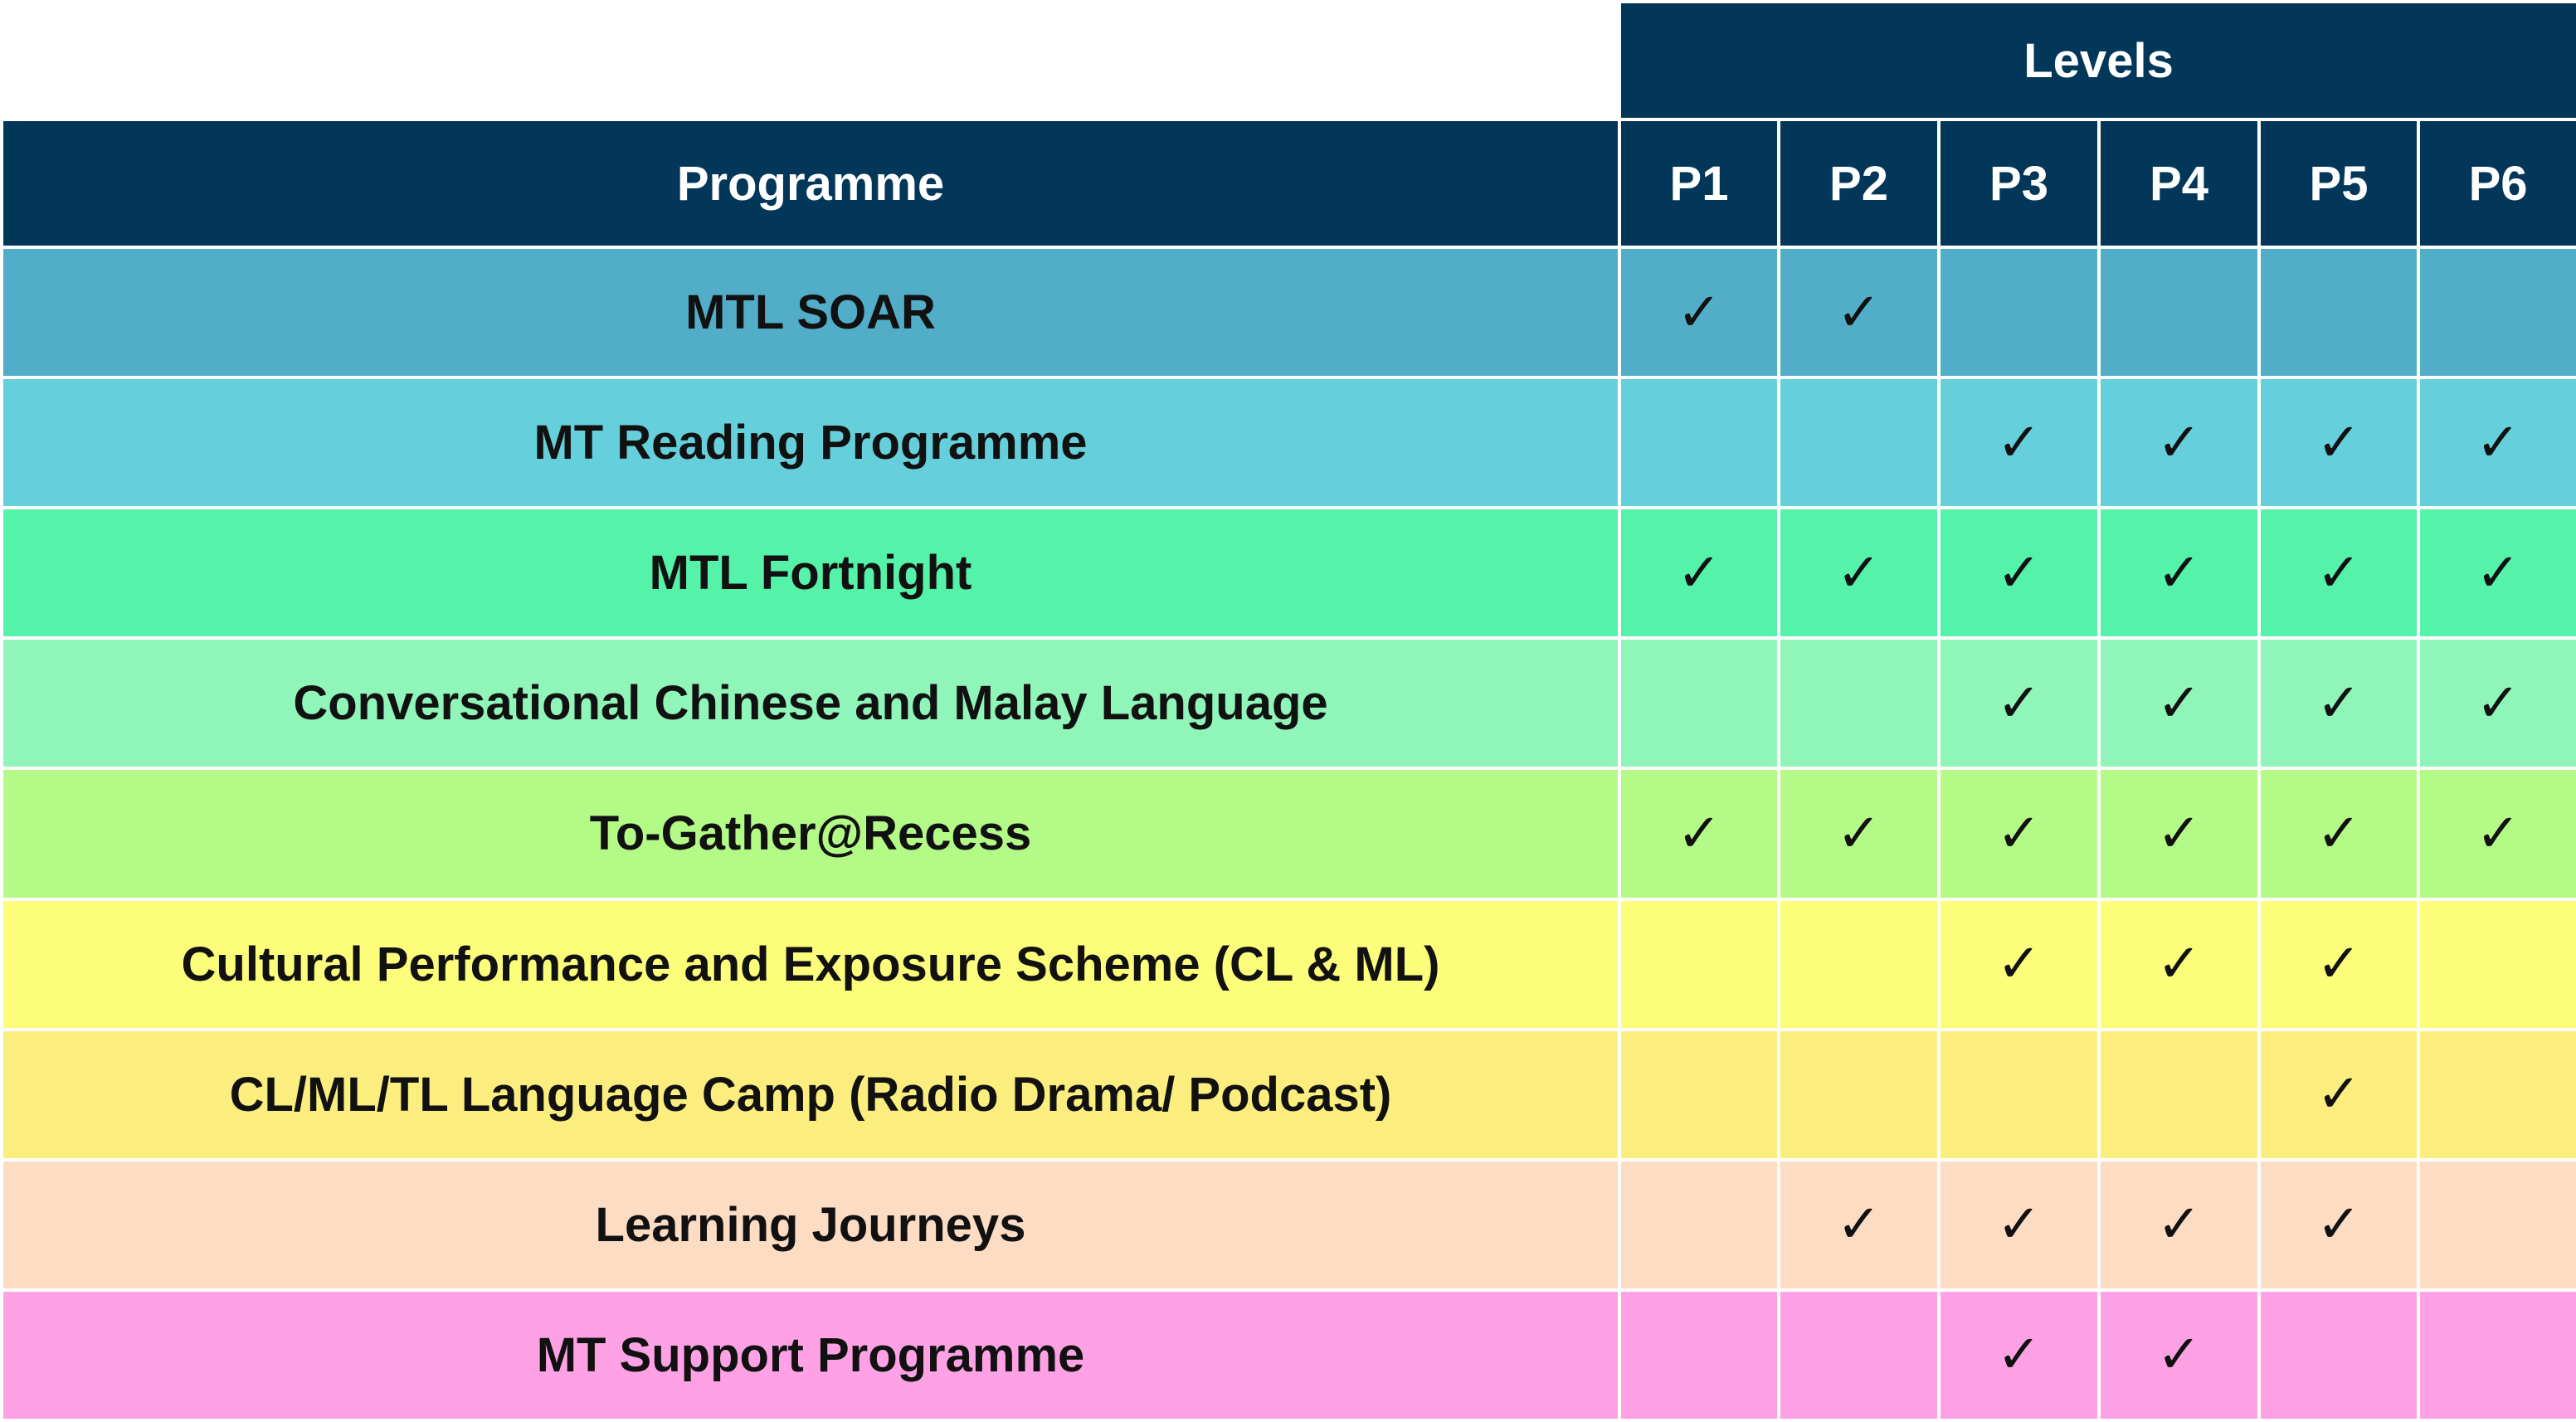  Describe the element at coordinates (2019, 313) in the screenshot. I see `level-cell-p3` at that location.